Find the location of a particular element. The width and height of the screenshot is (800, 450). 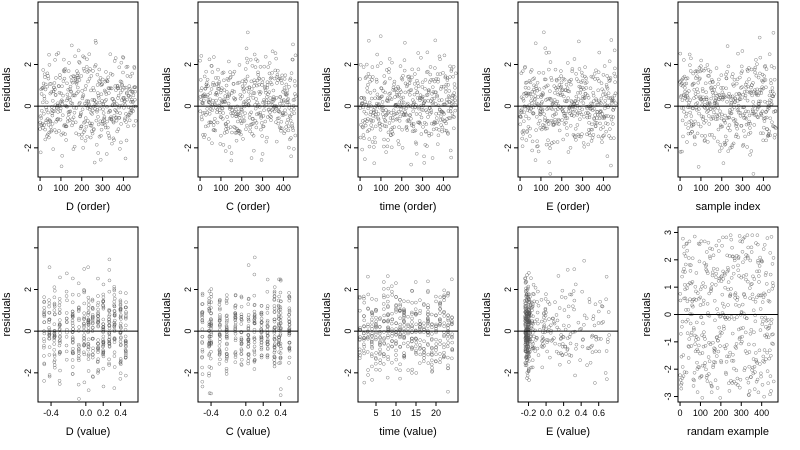

y-tick-label: 2 is located at coordinates (28, 289).